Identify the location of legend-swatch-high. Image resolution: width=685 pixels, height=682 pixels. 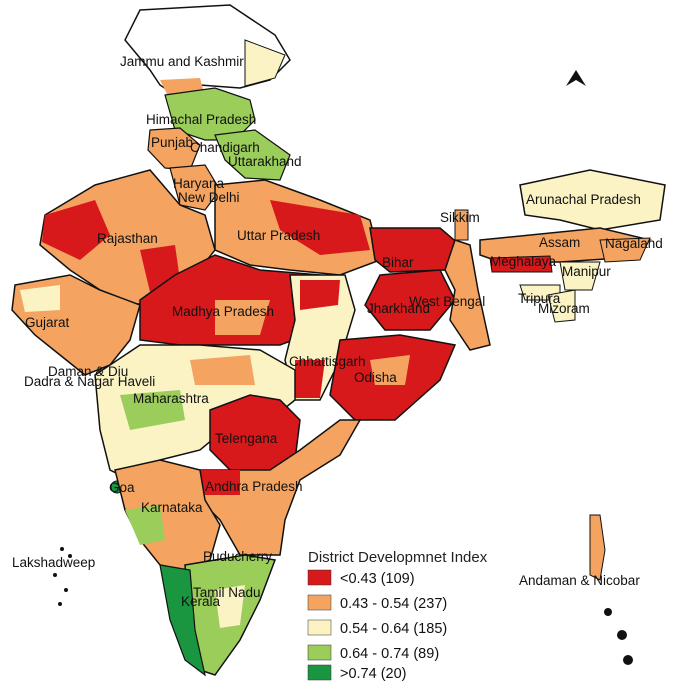
(319, 672).